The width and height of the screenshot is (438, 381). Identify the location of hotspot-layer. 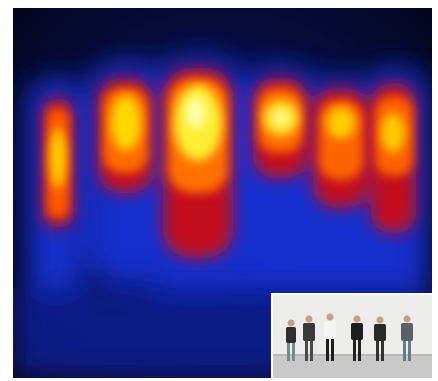
(237, 113).